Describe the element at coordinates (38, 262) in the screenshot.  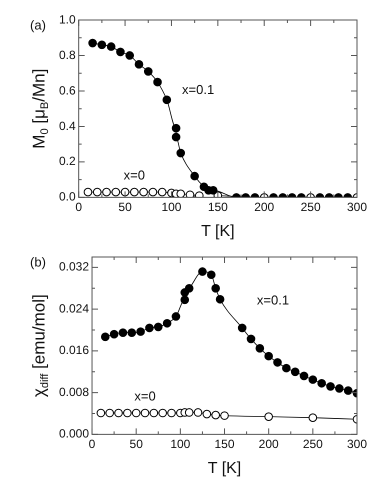
I see `text: (b)` at that location.